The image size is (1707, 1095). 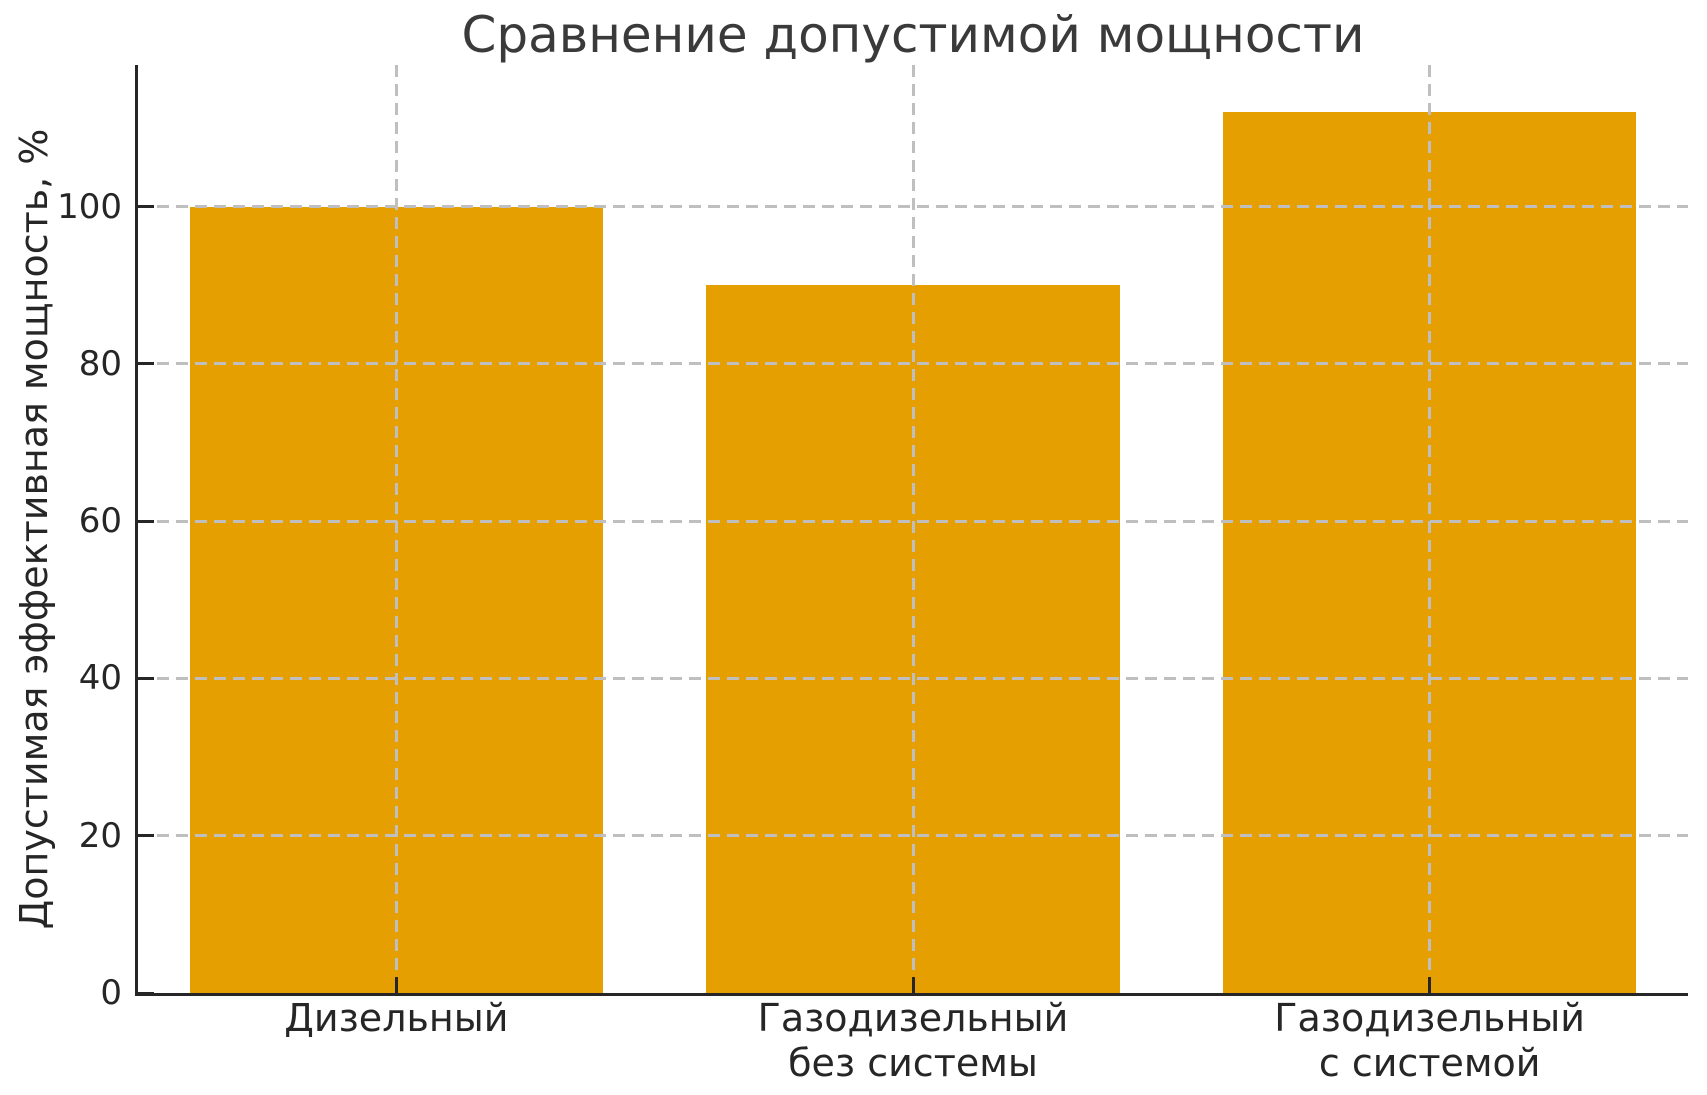 What do you see at coordinates (396, 1018) in the screenshot?
I see `x-category-label-0: Дизельный` at bounding box center [396, 1018].